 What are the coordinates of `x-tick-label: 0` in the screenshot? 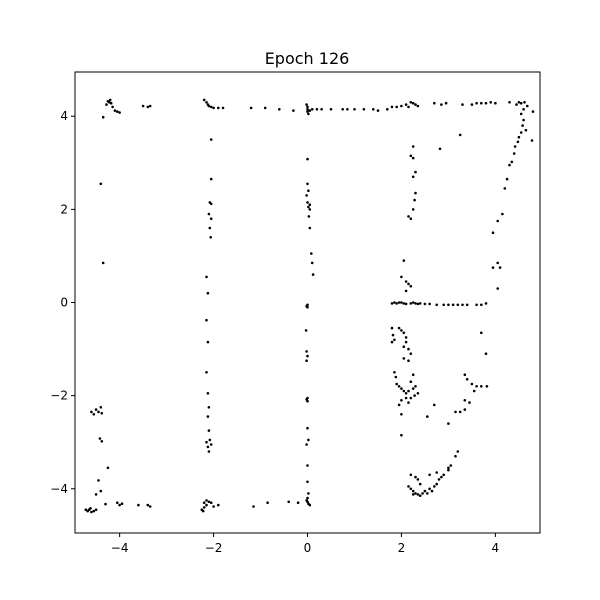 It's located at (308, 548).